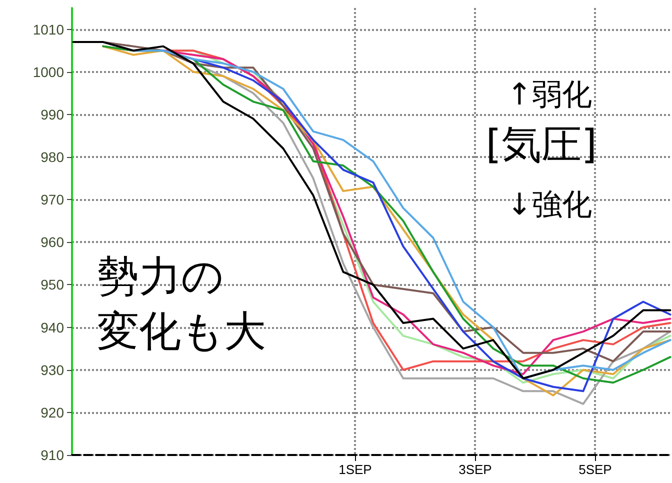 This screenshot has width=672, height=483. Describe the element at coordinates (549, 95) in the screenshot. I see `annotation: ↑弱化` at that location.